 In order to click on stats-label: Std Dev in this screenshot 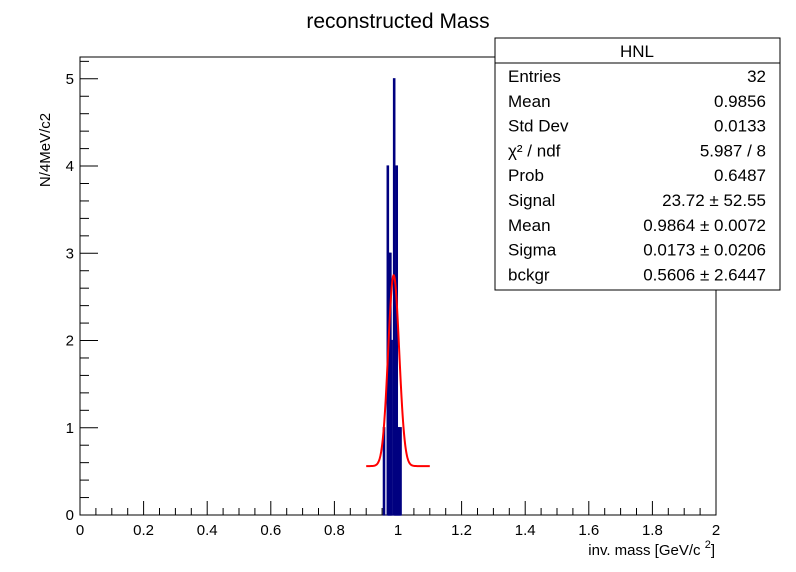, I will do `click(538, 126)`.